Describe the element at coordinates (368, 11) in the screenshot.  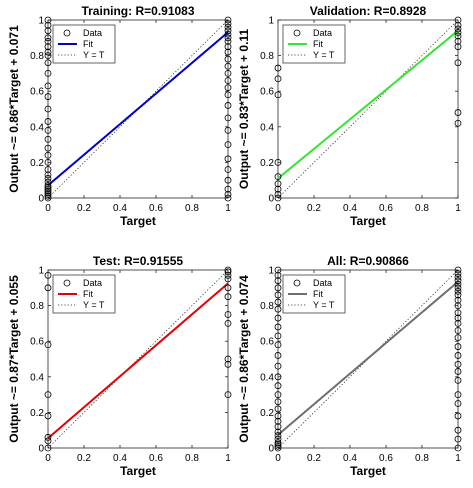
I see `chart-title: Validation: R=0.8928` at that location.